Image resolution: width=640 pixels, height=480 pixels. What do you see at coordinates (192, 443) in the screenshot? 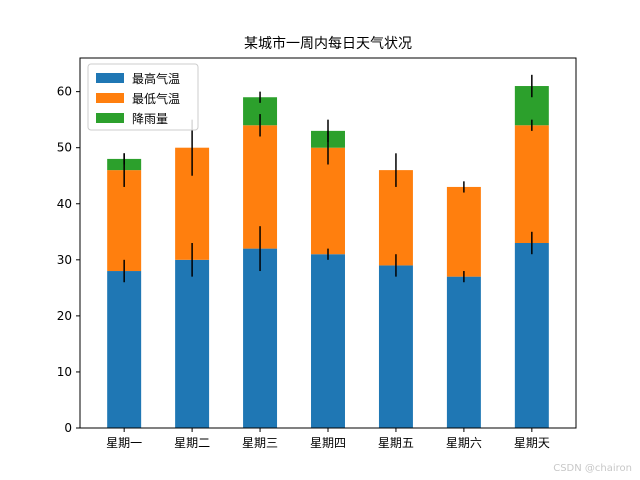
I see `x-tick-label-2: 星期二` at bounding box center [192, 443].